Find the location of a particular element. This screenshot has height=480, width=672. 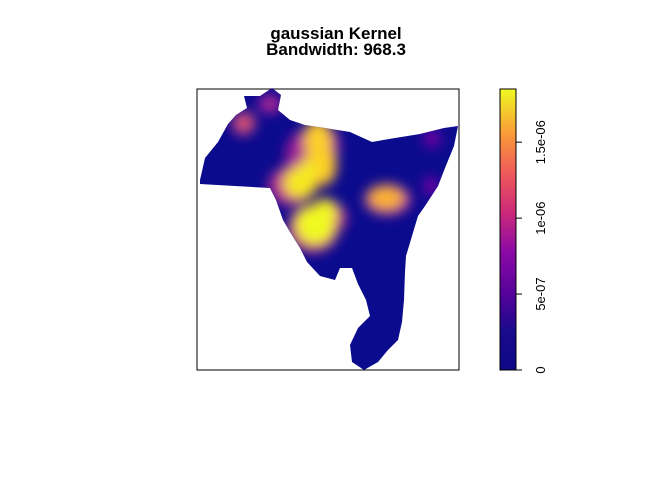

colorbar-tick-label: 5e-07 is located at coordinates (540, 293).